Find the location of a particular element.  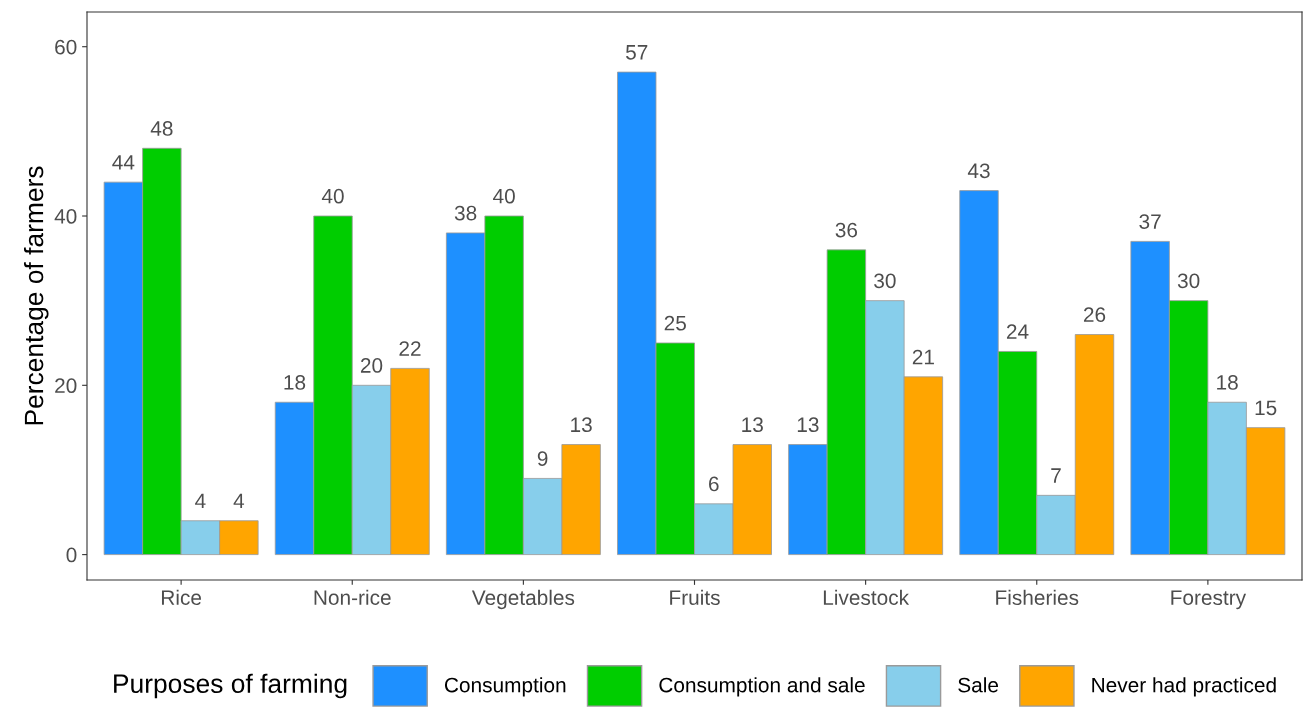

data-label: 26 is located at coordinates (1094, 315).